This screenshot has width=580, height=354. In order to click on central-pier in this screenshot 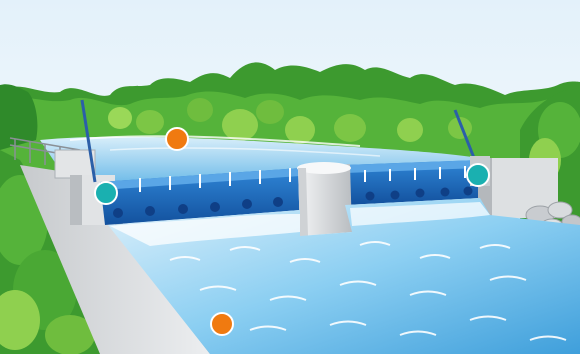, I will do `click(324, 199)`.